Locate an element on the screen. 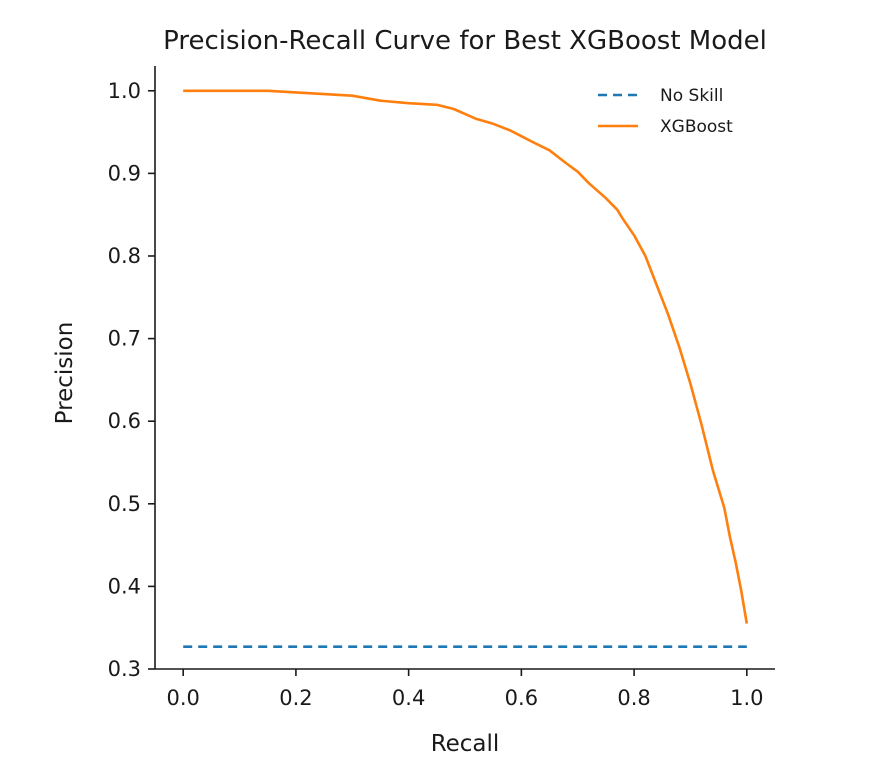  y-tick-label: 0.4 is located at coordinates (124, 586).